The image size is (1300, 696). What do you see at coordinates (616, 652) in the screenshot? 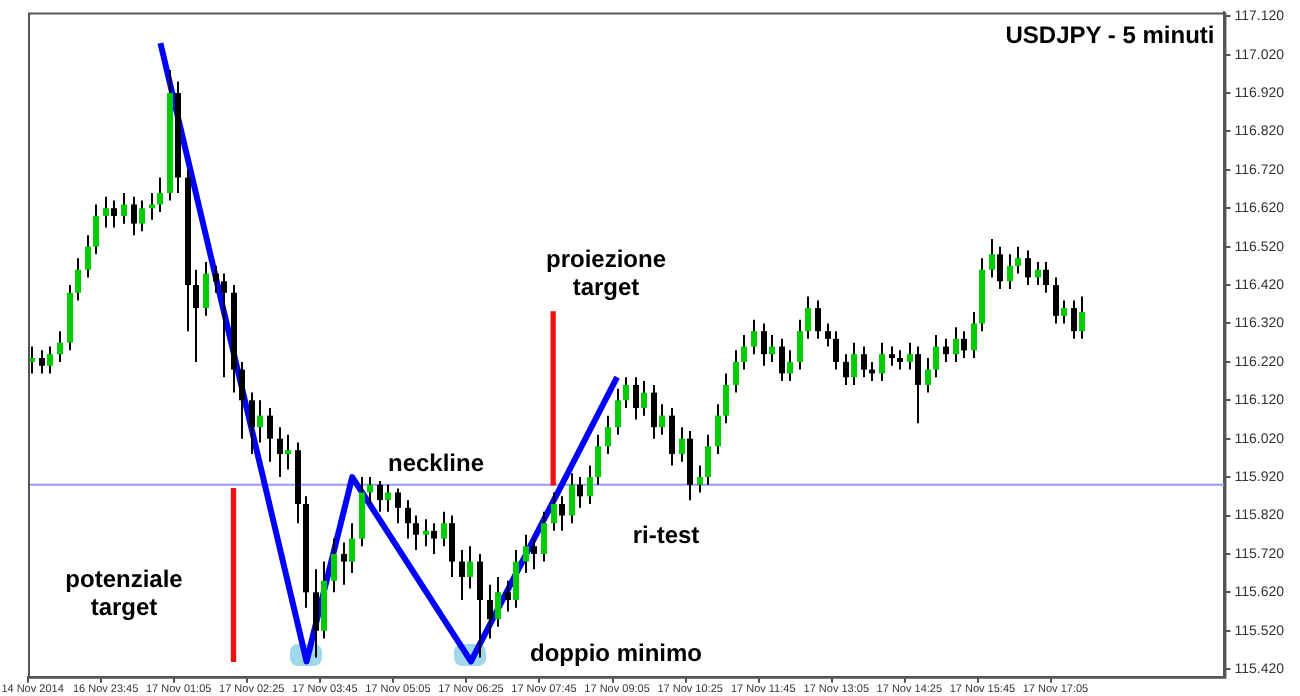
I see `annotation: doppio minimo` at bounding box center [616, 652].